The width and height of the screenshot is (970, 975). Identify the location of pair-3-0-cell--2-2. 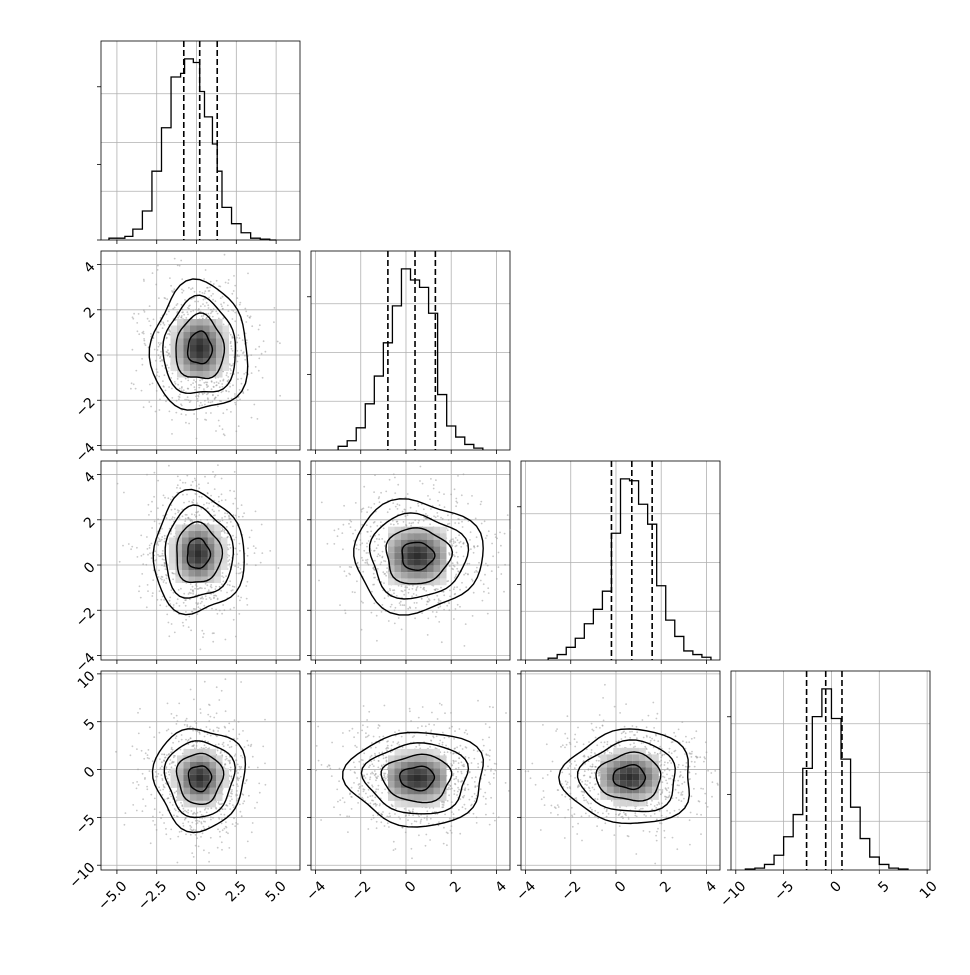
(187, 791).